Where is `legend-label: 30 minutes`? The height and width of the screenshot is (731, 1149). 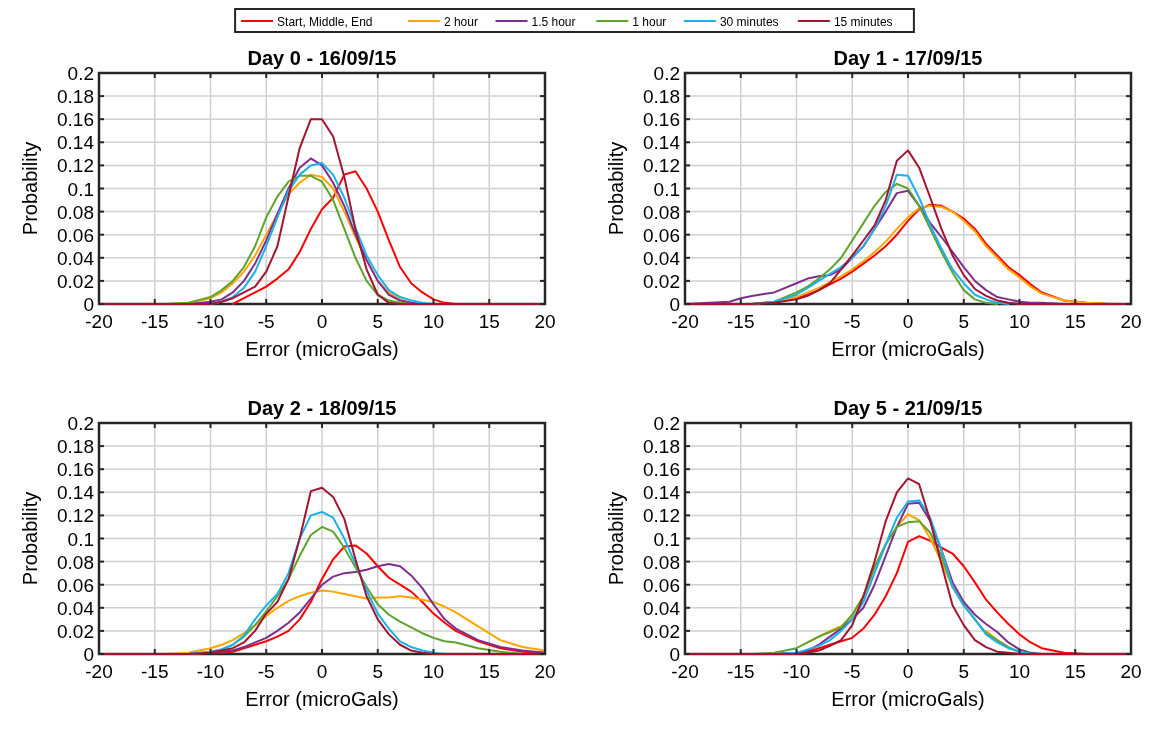 legend-label: 30 minutes is located at coordinates (749, 21).